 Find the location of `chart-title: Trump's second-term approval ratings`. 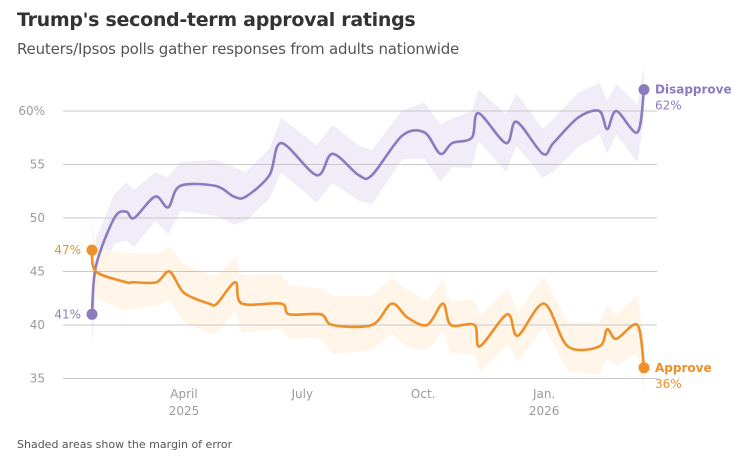

chart-title: Trump's second-term approval ratings is located at coordinates (216, 20).